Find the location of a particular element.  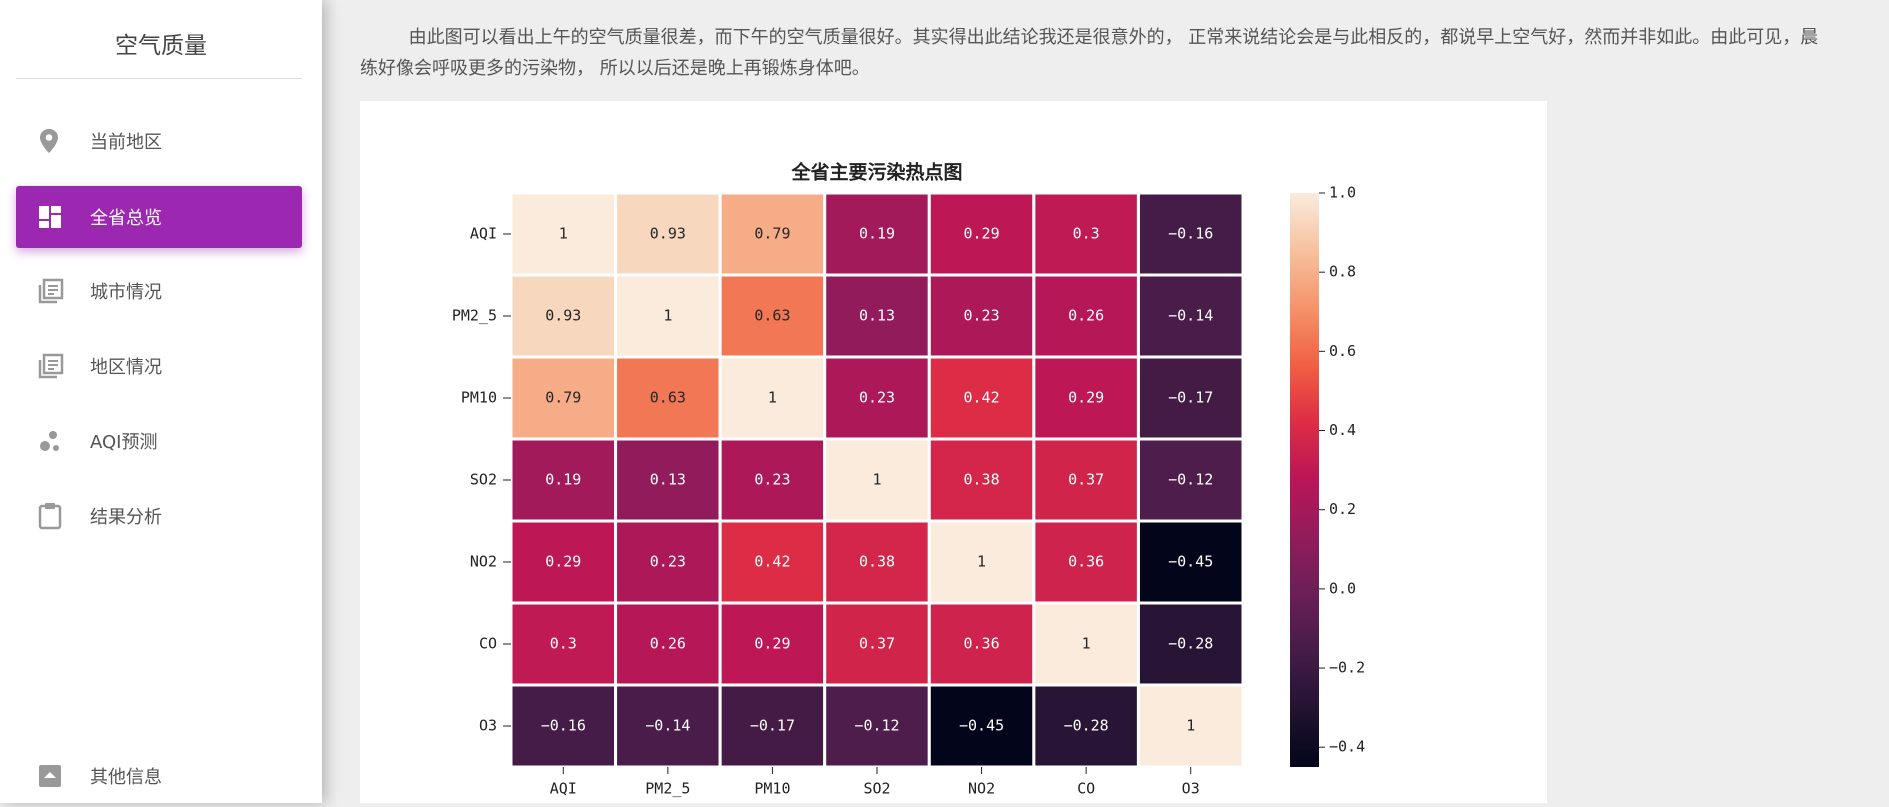

y-tick-label: PM2_5 is located at coordinates (474, 316).